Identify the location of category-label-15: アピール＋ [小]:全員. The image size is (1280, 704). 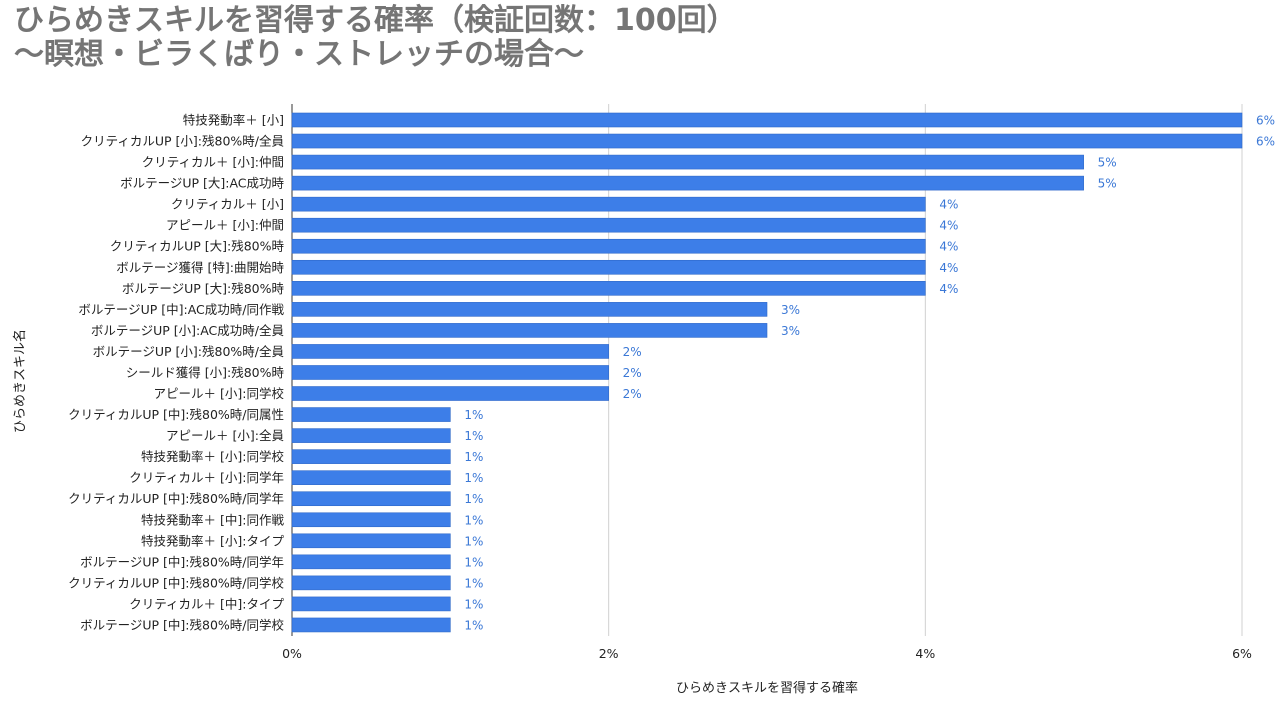
(225, 435).